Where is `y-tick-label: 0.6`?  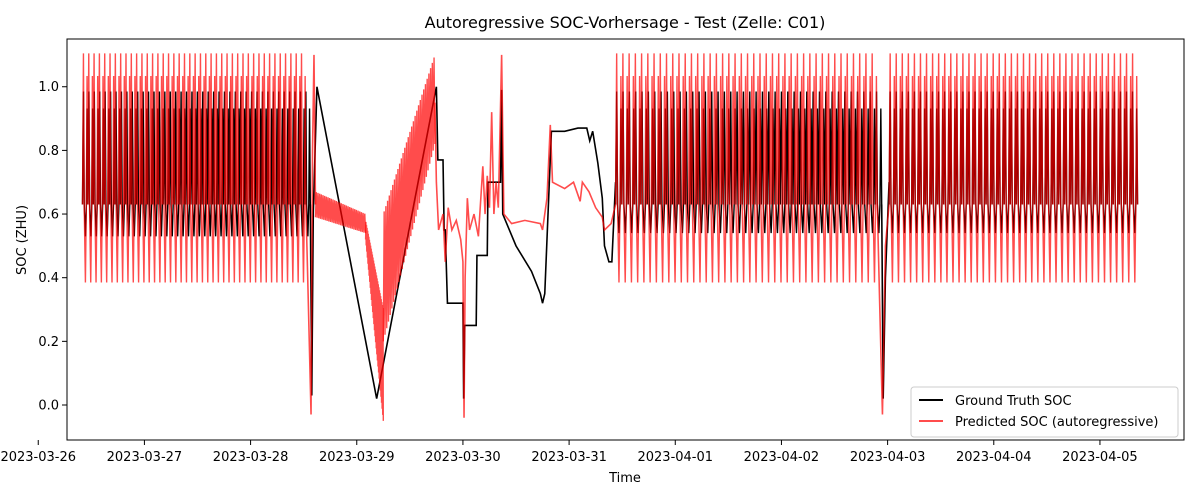
y-tick-label: 0.6 is located at coordinates (48, 215).